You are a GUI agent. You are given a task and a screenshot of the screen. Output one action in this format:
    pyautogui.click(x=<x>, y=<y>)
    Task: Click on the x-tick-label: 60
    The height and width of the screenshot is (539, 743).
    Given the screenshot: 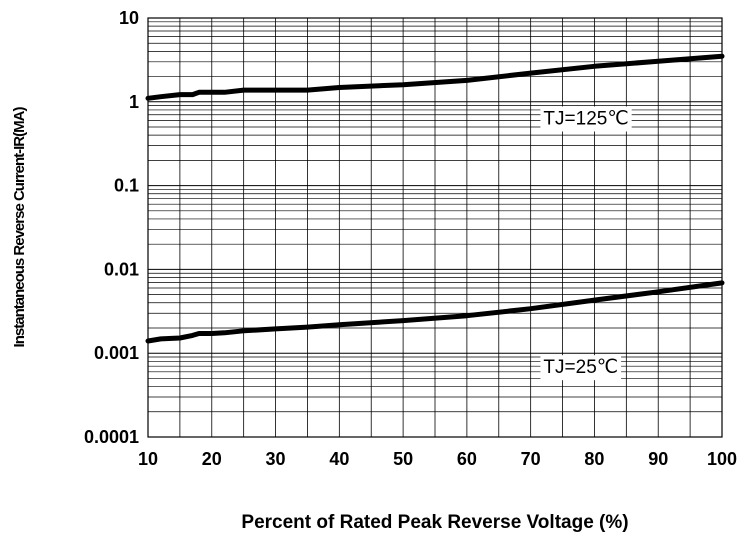 What is the action you would take?
    pyautogui.click(x=467, y=459)
    